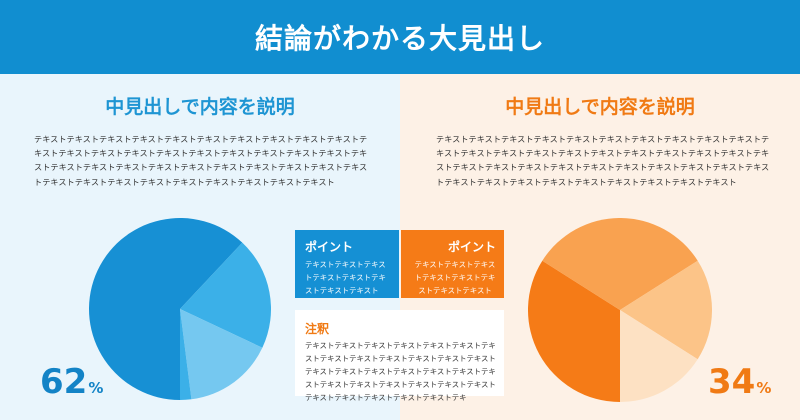 The height and width of the screenshot is (420, 800). I want to click on point-left-title: ポイント, so click(329, 247).